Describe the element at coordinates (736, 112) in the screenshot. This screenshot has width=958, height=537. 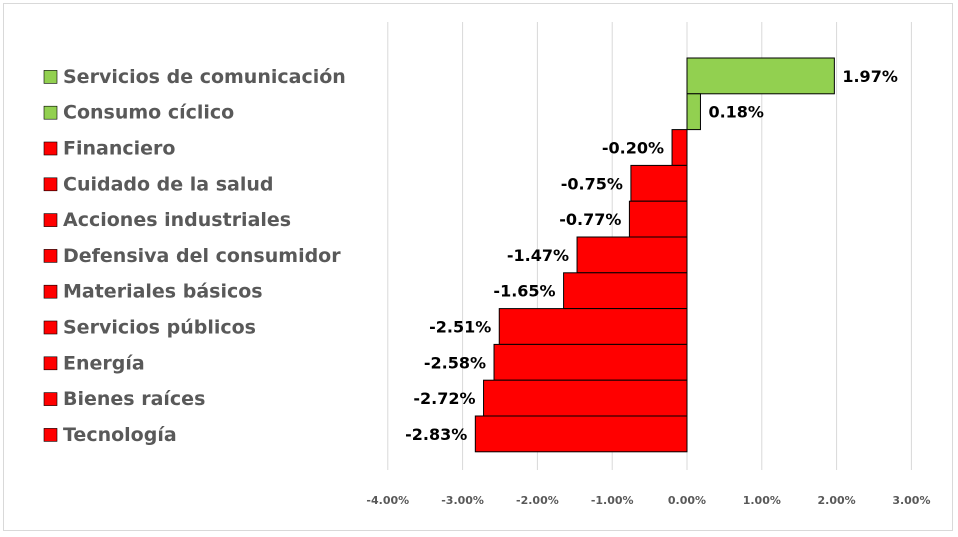
I see `data-label: 0.18%` at that location.